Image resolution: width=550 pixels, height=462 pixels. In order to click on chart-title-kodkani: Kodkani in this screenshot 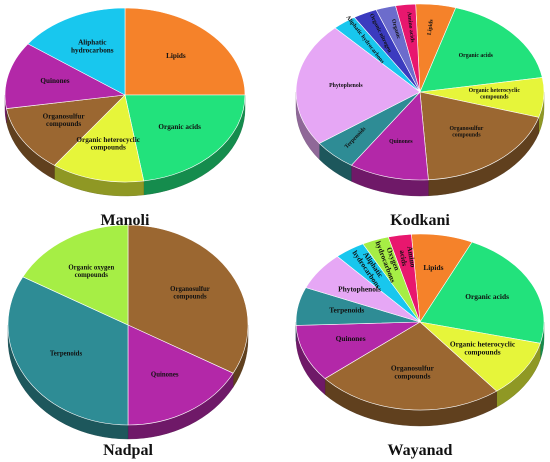, I will do `click(420, 220)`.